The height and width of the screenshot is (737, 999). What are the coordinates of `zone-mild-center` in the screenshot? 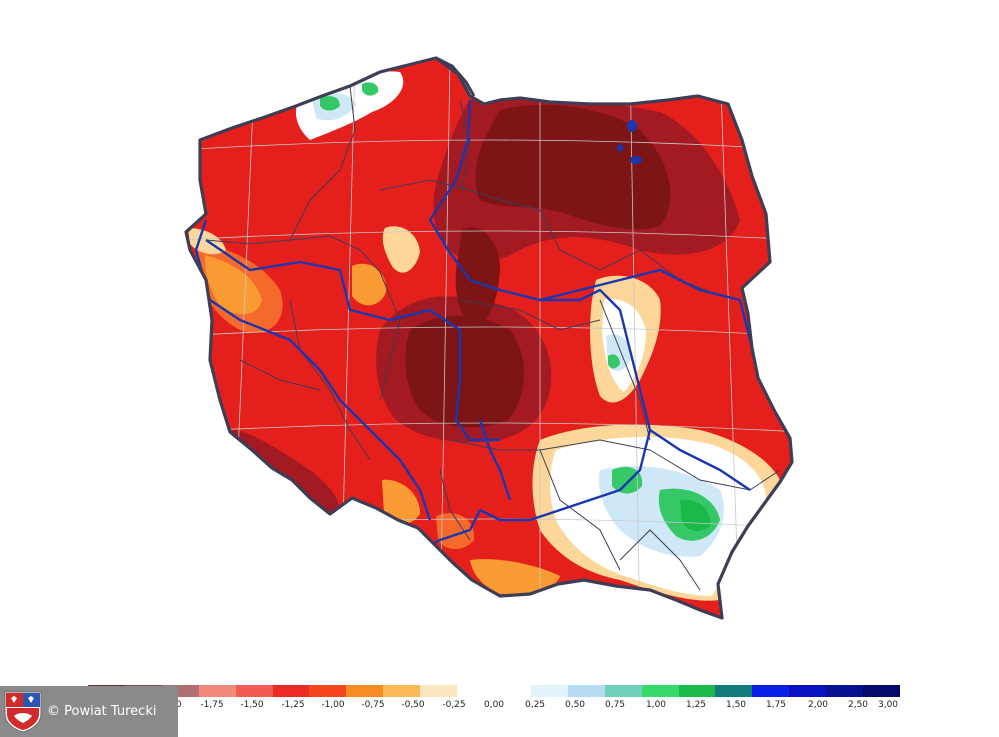 It's located at (369, 284).